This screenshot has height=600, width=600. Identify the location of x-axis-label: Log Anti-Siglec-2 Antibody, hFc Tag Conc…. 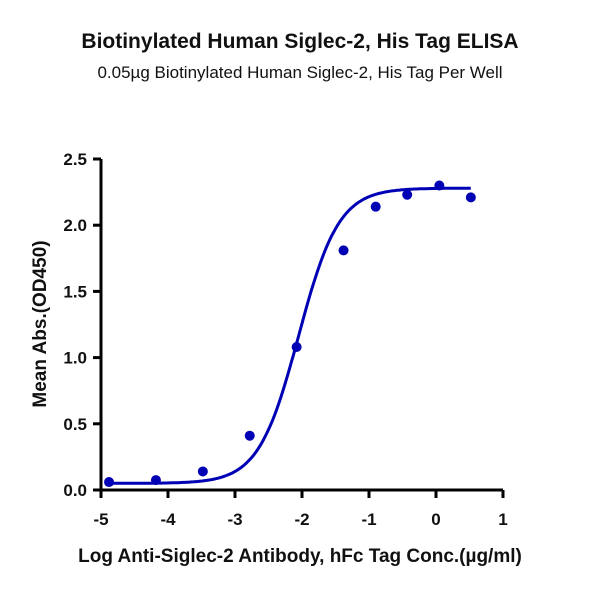
(300, 556).